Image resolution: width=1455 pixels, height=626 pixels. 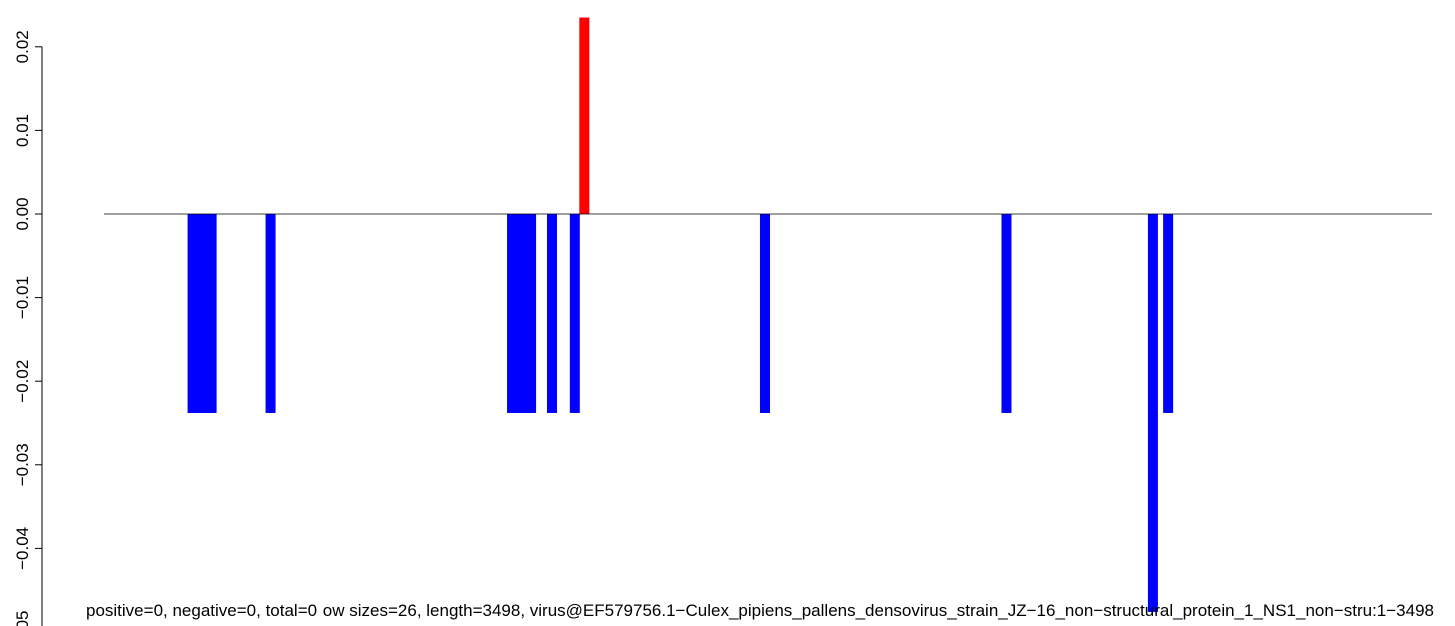 What do you see at coordinates (22, 548) in the screenshot?
I see `y-tick-label: −0.04` at bounding box center [22, 548].